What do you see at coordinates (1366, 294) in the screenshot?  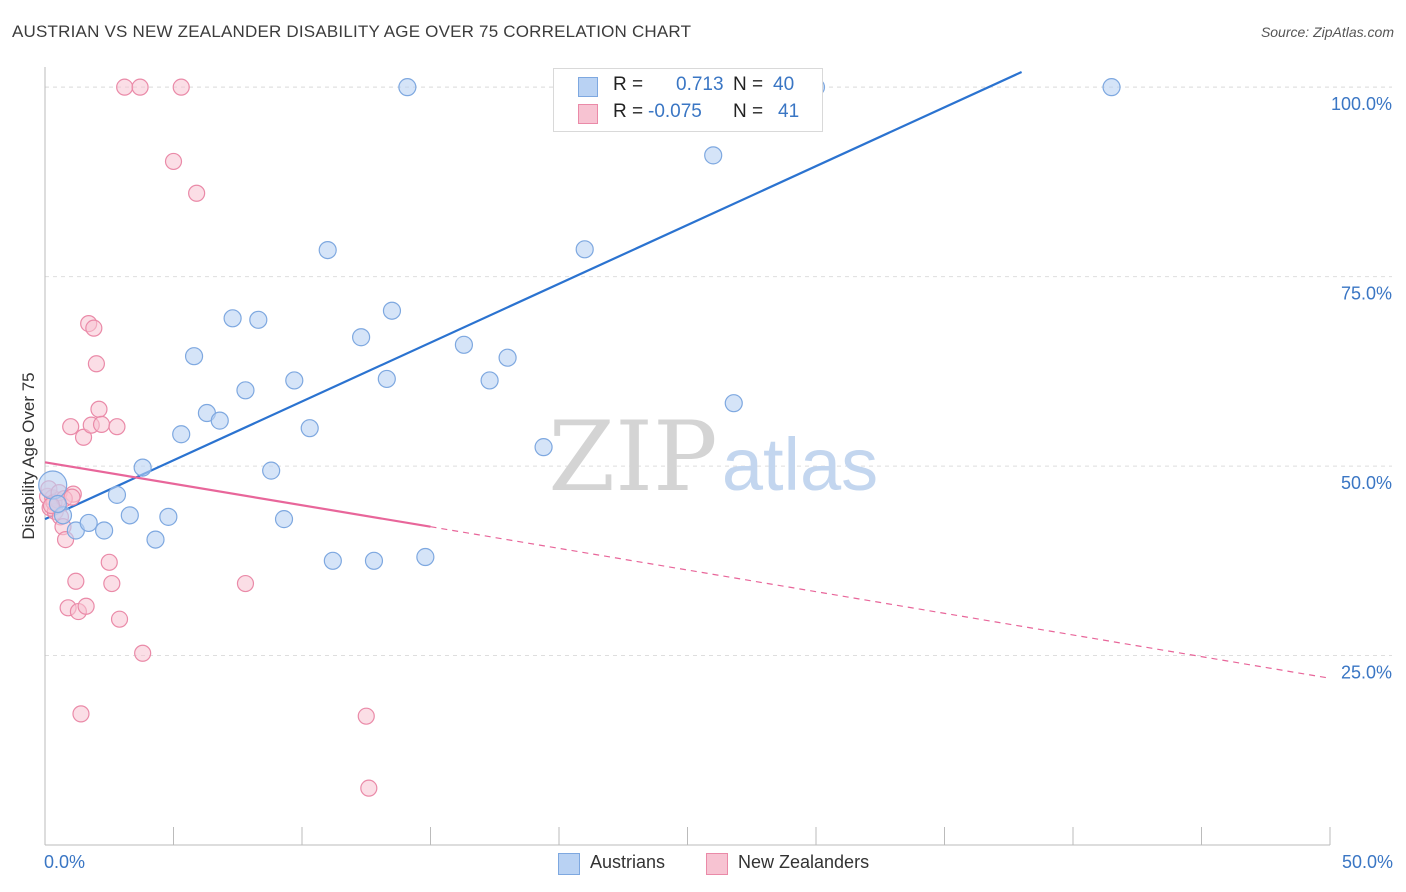 I see `y-tick-label-2: 75.0%` at bounding box center [1366, 294].